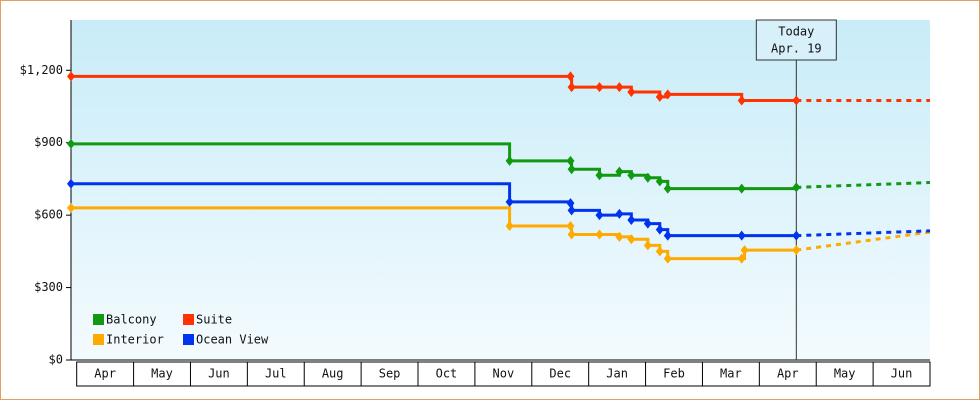 This screenshot has width=980, height=400. I want to click on x-tick-label: Feb, so click(674, 374).